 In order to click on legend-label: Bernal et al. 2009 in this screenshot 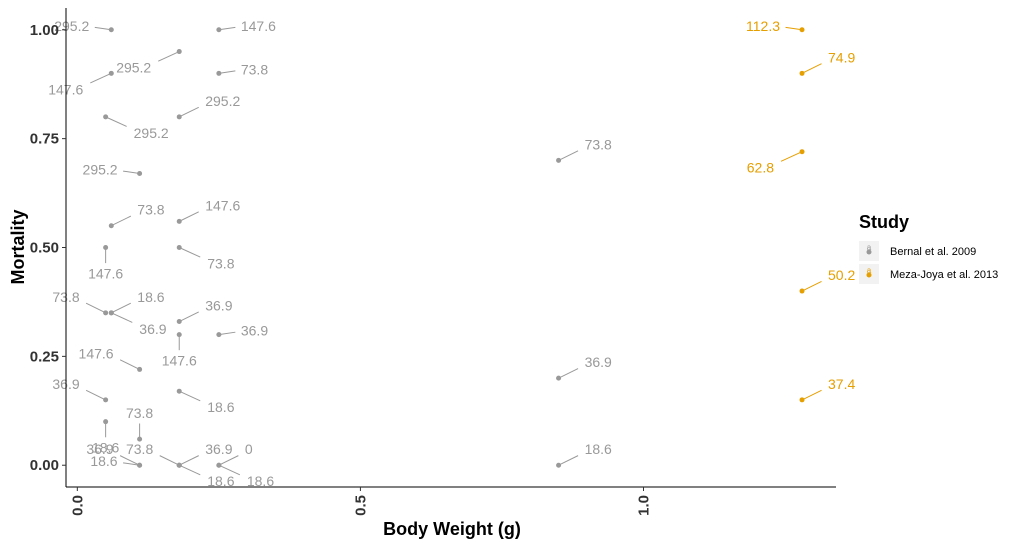, I will do `click(933, 252)`.